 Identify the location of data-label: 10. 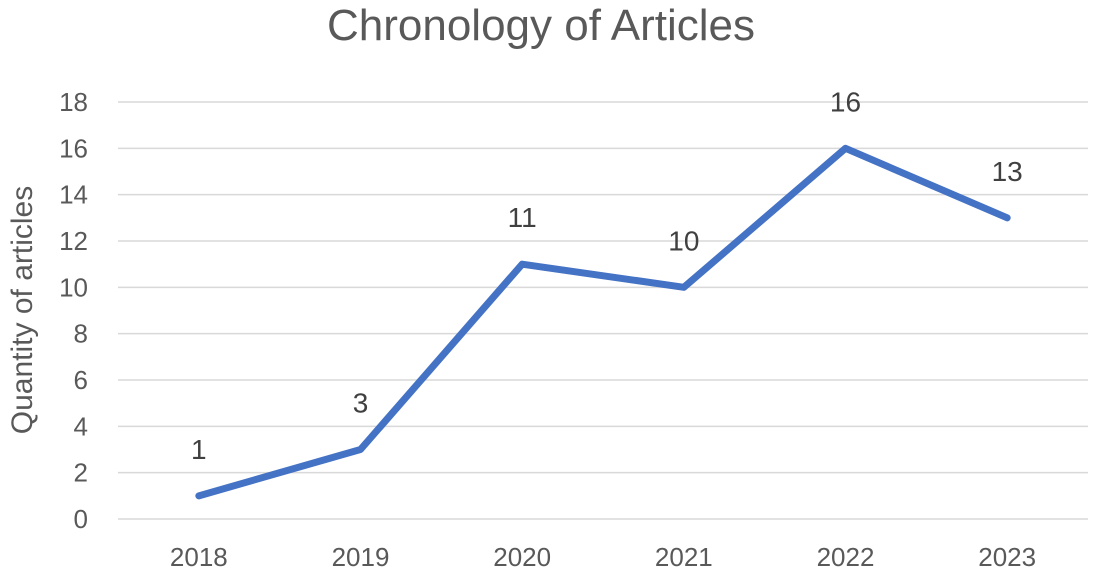
(683, 240).